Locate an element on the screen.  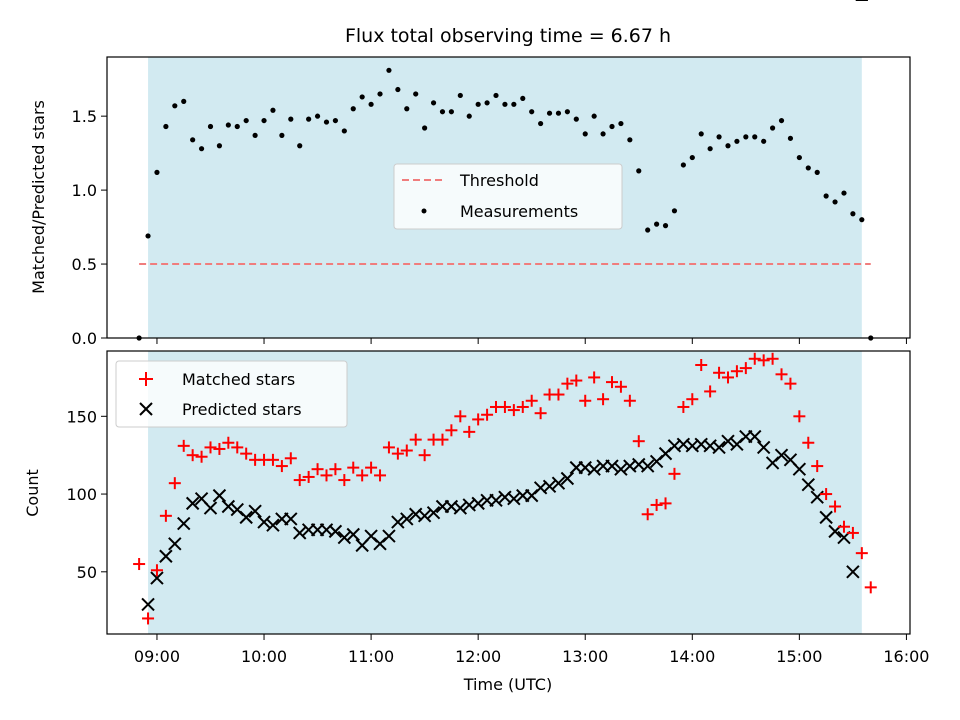
top-y-tick-label: 0.5 is located at coordinates (84, 264).